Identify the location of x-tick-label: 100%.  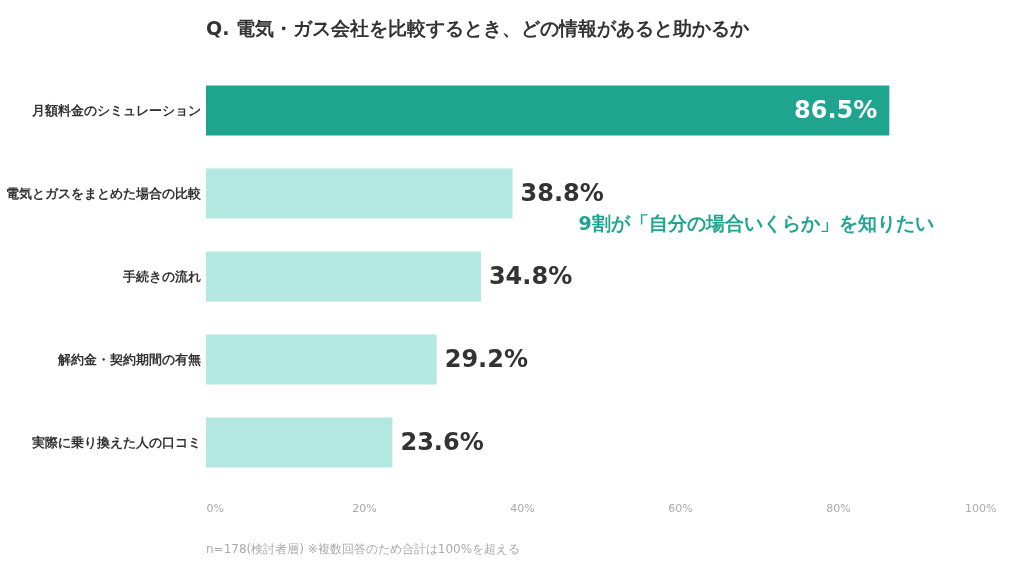
(981, 508).